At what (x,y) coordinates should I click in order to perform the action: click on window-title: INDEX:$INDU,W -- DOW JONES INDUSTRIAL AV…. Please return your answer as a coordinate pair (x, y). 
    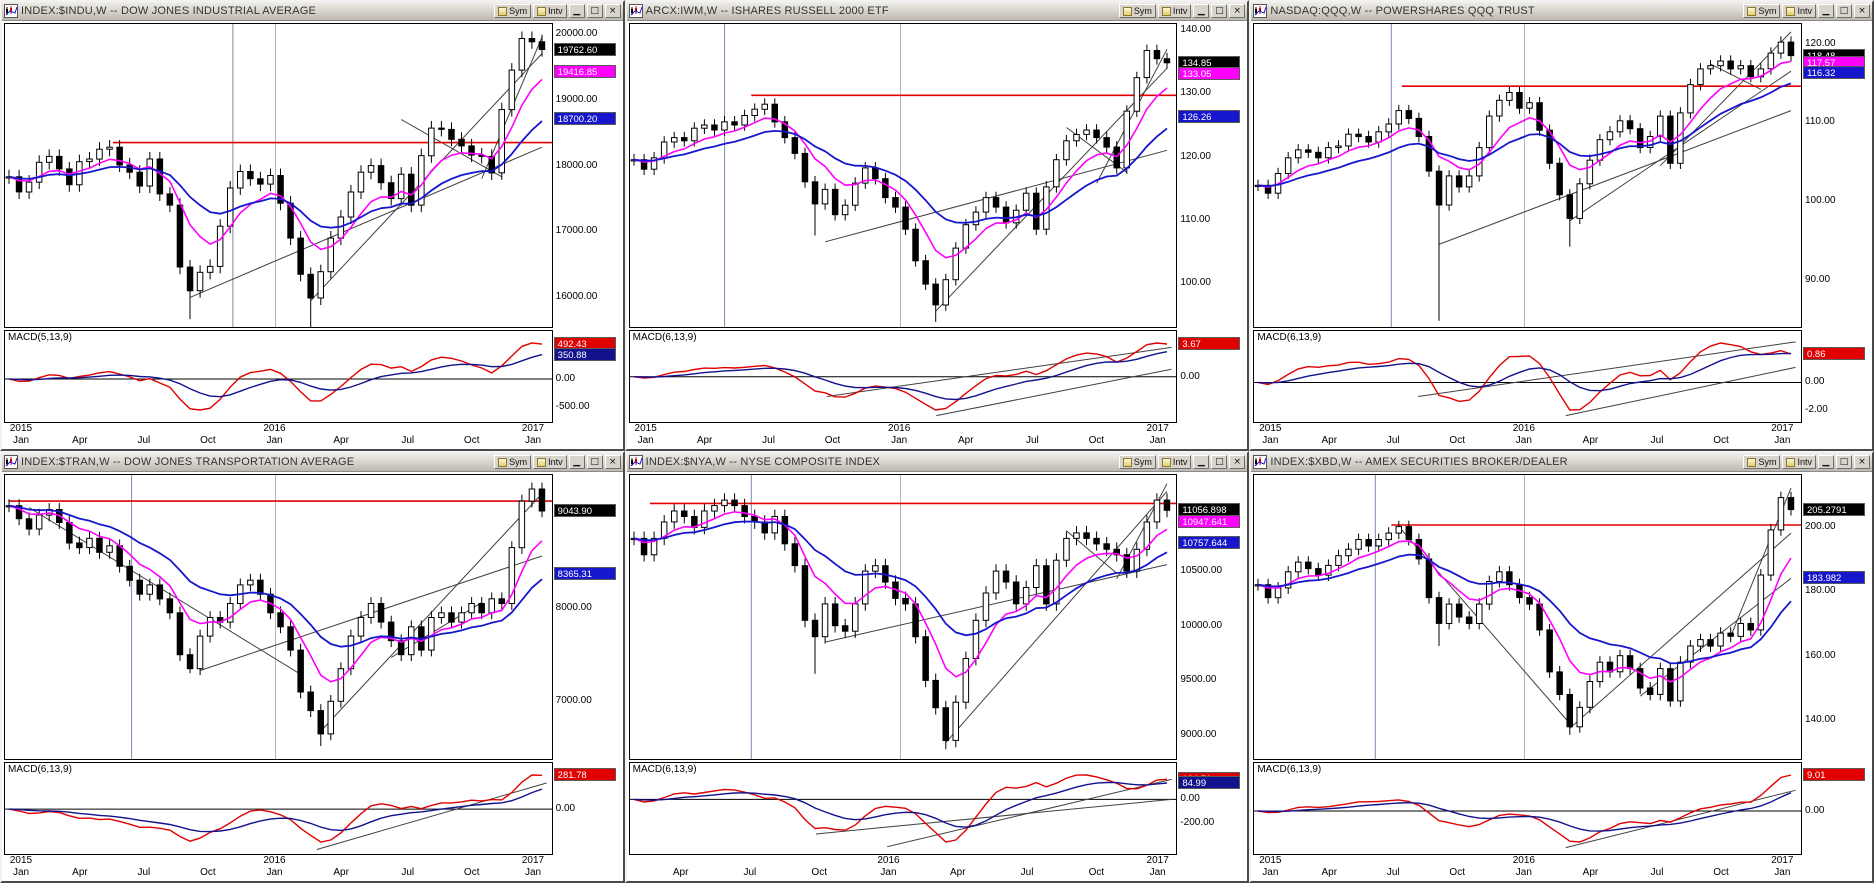
    Looking at the image, I should click on (169, 11).